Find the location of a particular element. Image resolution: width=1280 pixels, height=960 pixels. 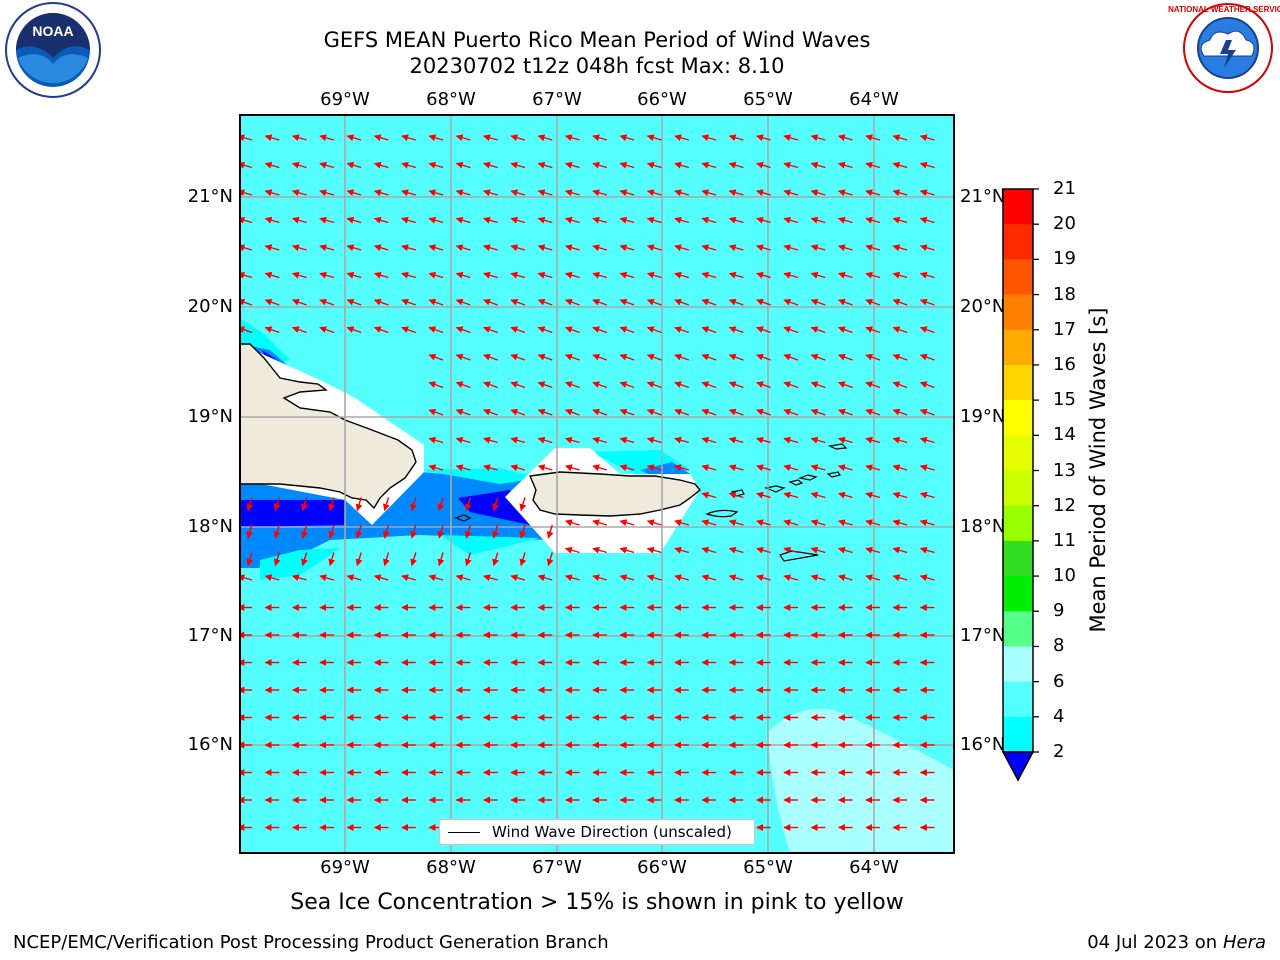

colorbar-tick-label: 2 is located at coordinates (1059, 751).